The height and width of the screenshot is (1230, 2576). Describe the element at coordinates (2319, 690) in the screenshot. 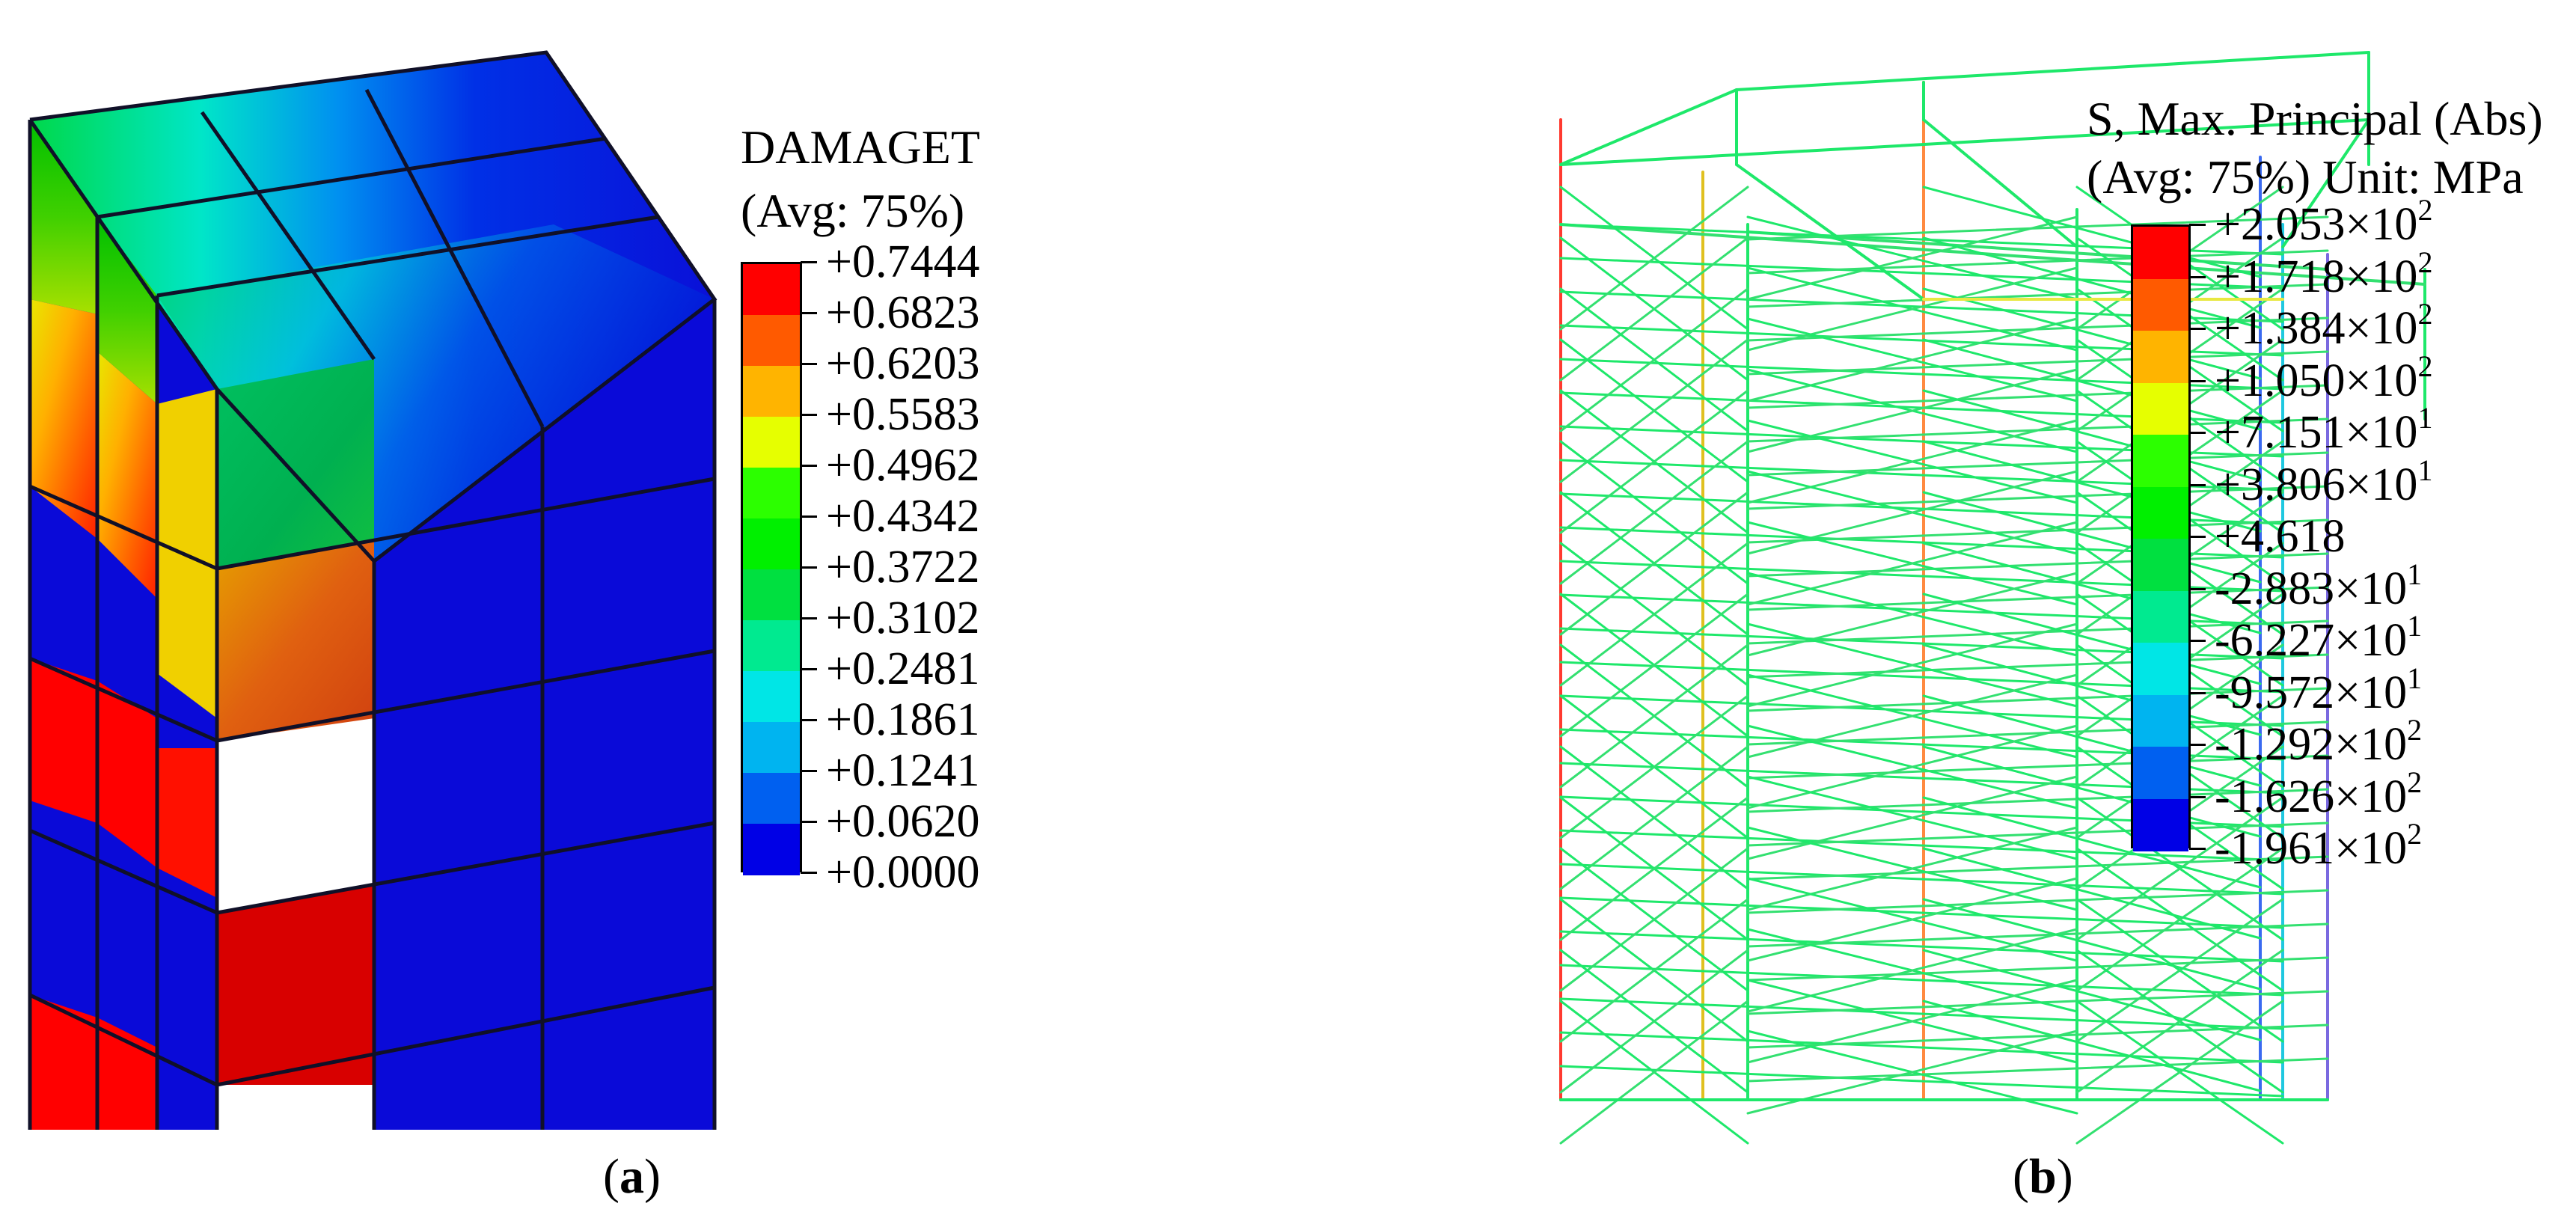

I see `legend-value-label: -9.572×10¹` at that location.